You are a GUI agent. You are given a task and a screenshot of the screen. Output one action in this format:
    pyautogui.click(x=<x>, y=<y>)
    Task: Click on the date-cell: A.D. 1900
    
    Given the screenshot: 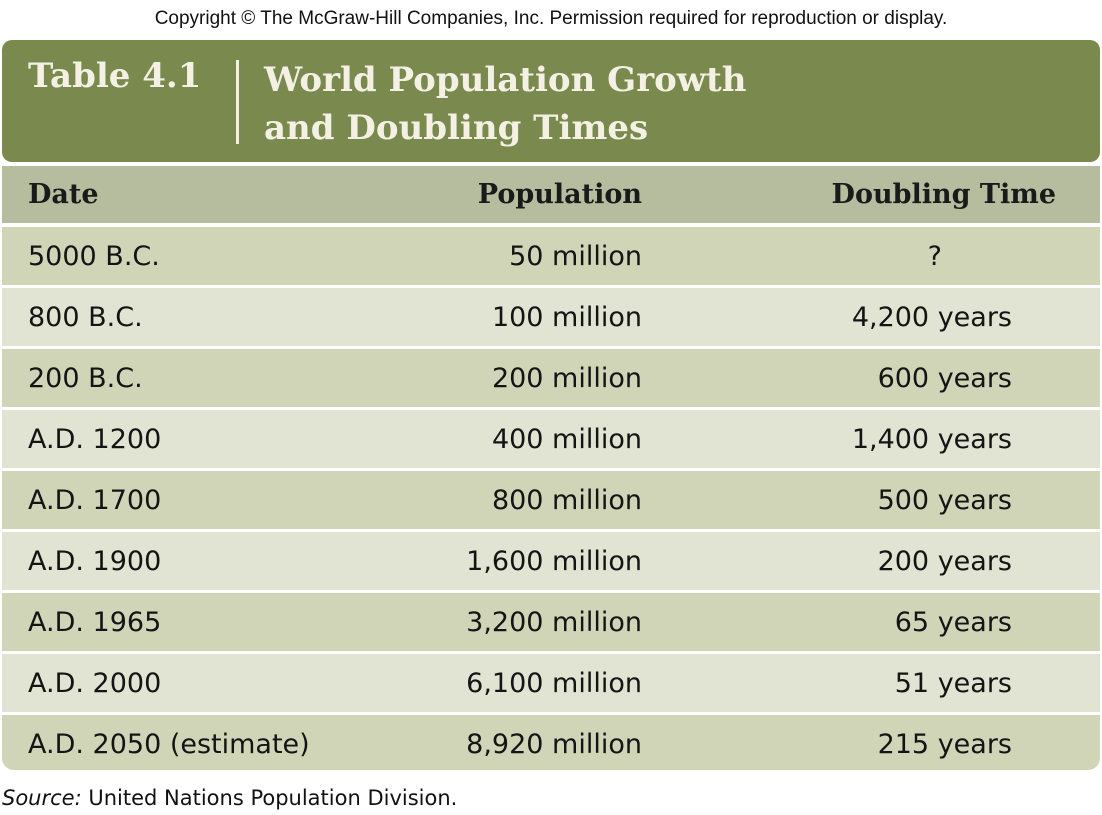 What is the action you would take?
    pyautogui.click(x=95, y=561)
    